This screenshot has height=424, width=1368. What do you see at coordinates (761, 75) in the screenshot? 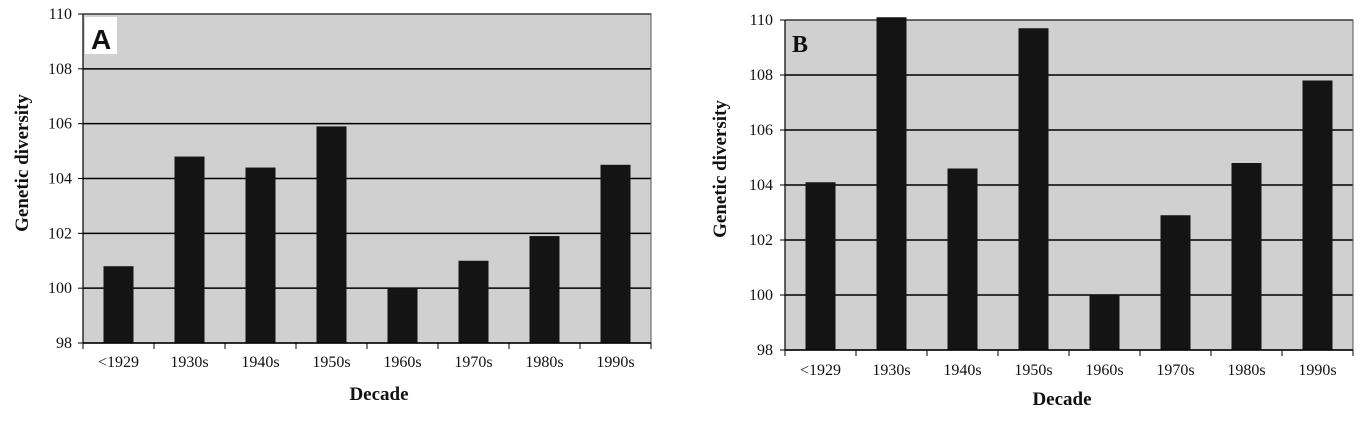
I see `panel-b-y-tick-label: 108` at bounding box center [761, 75].